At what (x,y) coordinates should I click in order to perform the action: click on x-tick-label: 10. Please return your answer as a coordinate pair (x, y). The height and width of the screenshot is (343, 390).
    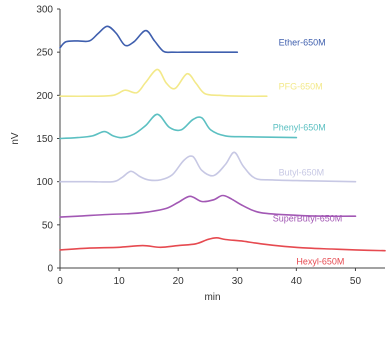
    Looking at the image, I should click on (120, 281).